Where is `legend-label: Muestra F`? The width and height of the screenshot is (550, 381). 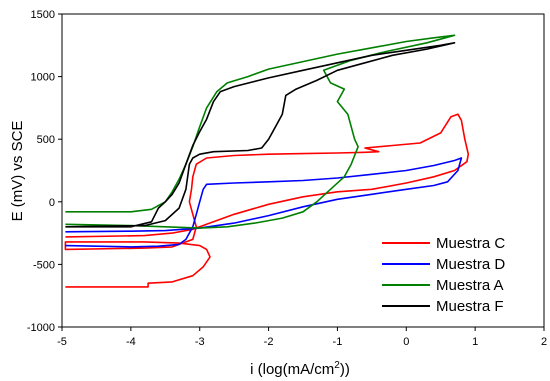
legend-label: Muestra F is located at coordinates (470, 306).